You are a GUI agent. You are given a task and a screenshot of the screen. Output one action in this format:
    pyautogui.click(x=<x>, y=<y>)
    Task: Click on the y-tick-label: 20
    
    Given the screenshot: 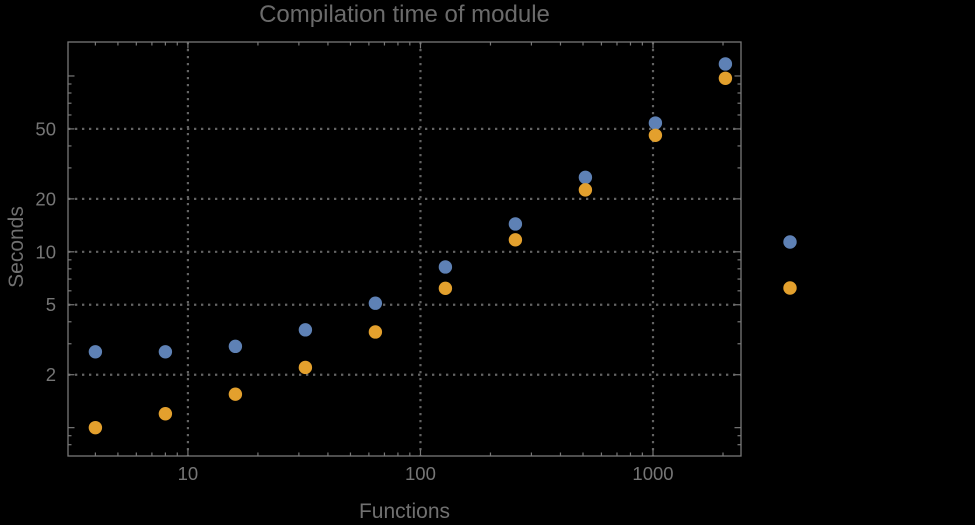 What is the action you would take?
    pyautogui.click(x=45, y=198)
    